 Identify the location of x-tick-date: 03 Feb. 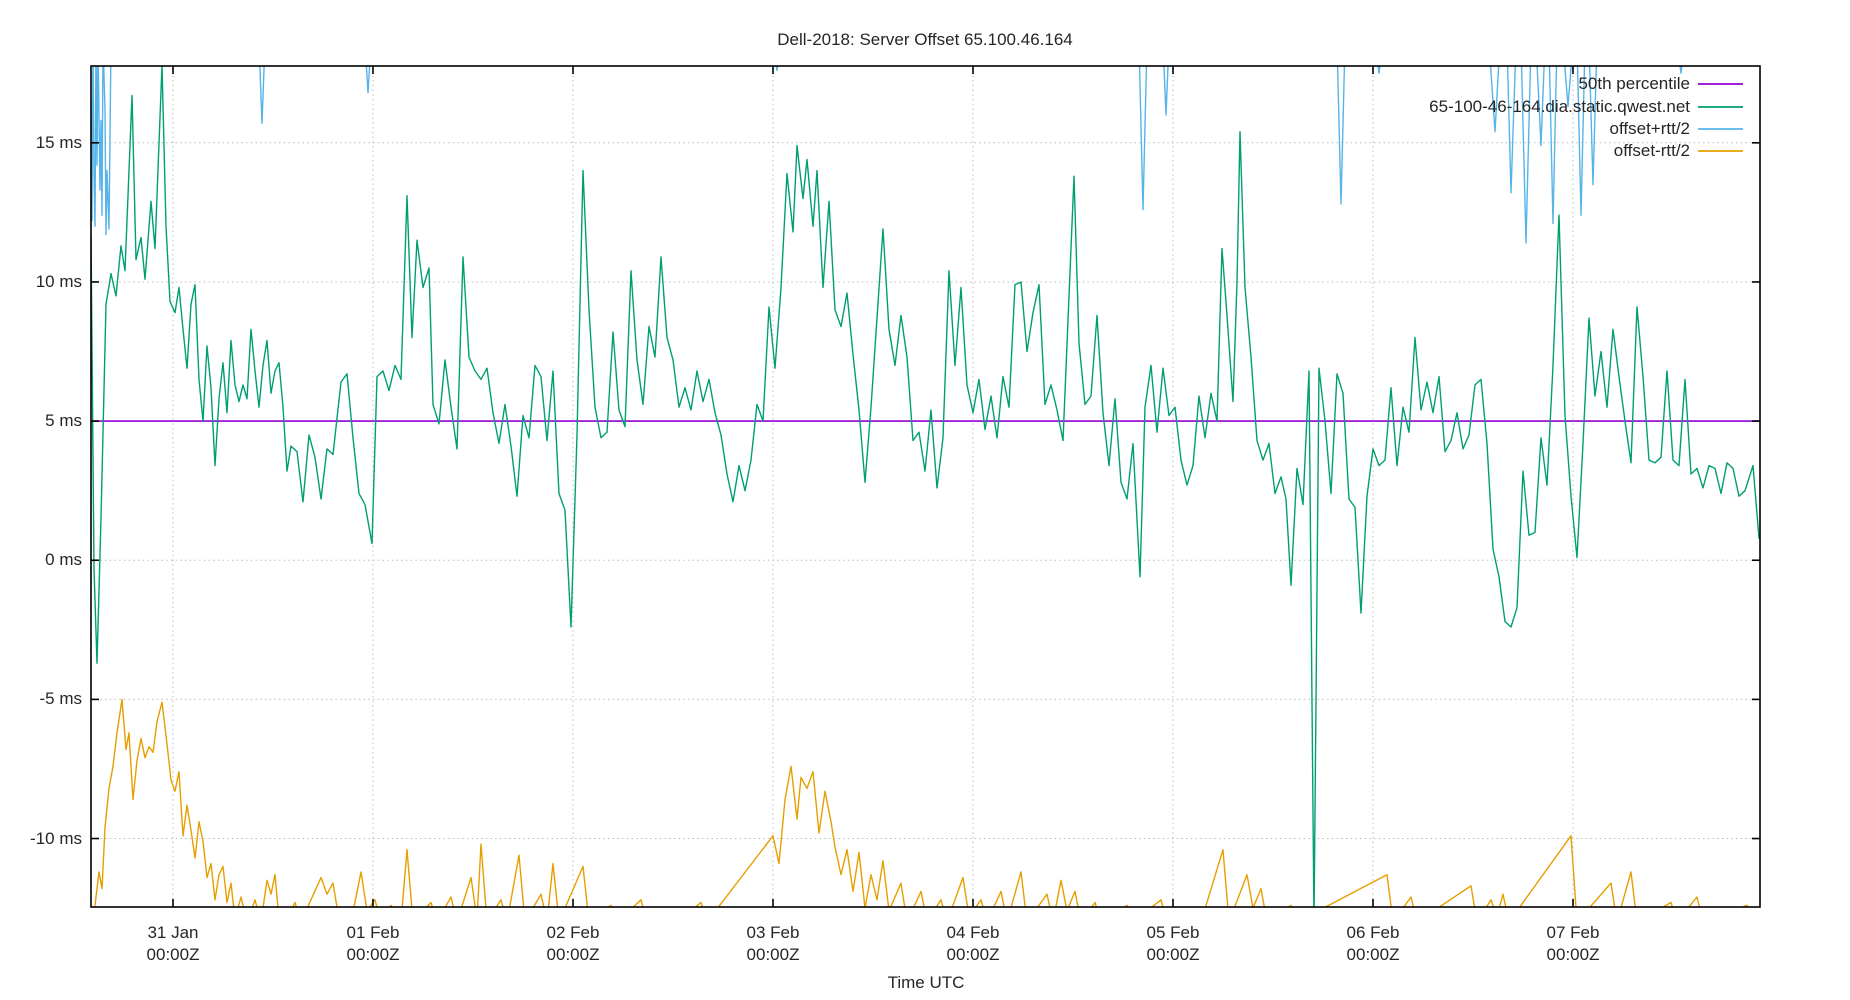
(773, 932).